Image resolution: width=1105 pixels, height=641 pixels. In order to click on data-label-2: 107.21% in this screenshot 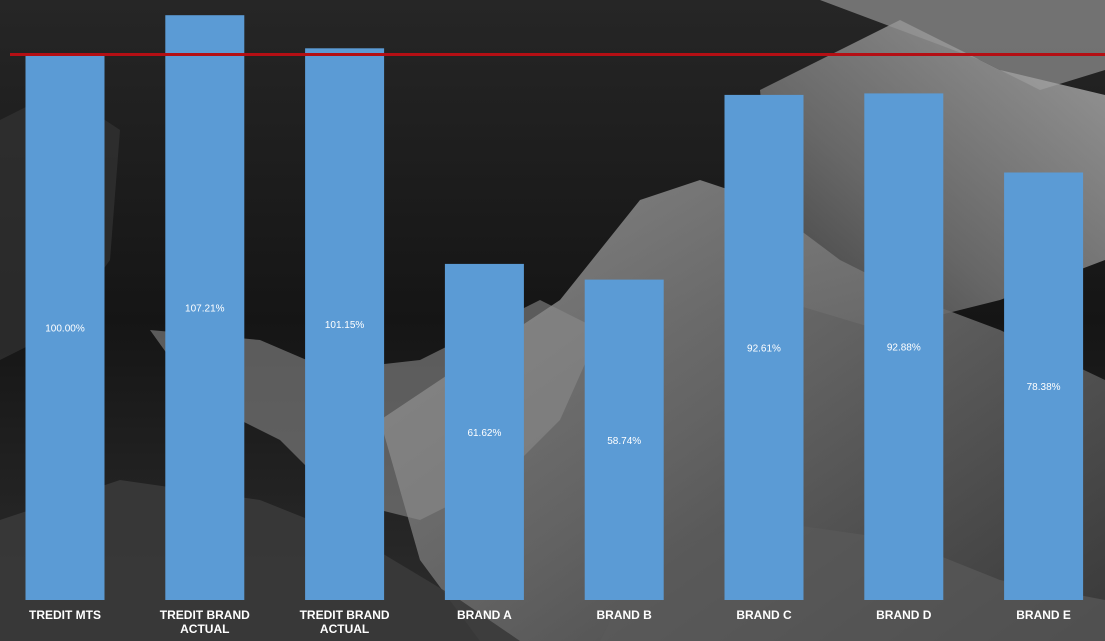, I will do `click(205, 309)`.